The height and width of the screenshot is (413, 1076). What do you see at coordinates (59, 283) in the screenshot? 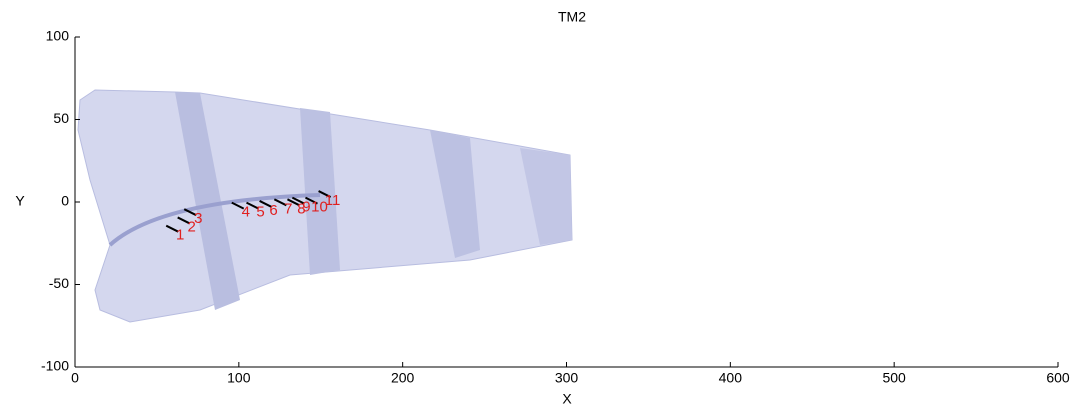
I see `y-tick-label: -50` at bounding box center [59, 283].